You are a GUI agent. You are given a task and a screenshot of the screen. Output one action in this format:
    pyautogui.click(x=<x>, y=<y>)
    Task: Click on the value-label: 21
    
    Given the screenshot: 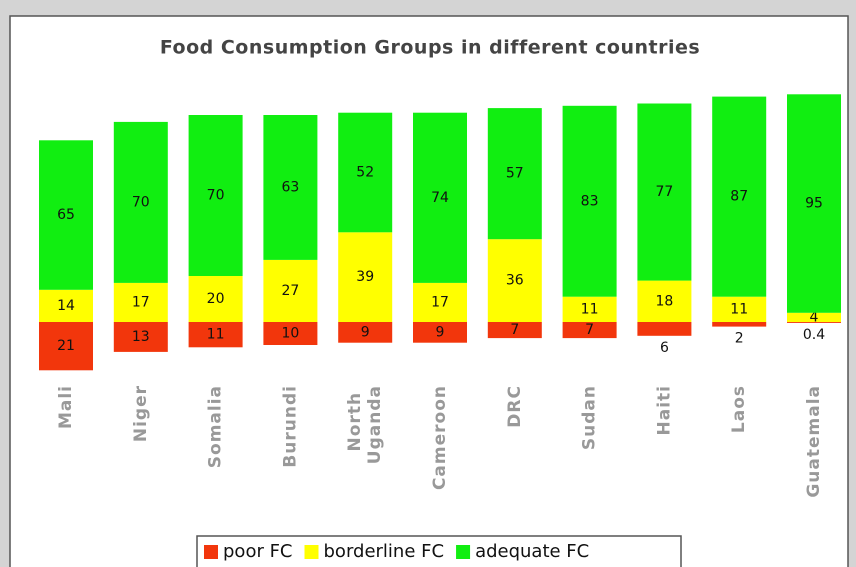 What is the action you would take?
    pyautogui.click(x=66, y=346)
    